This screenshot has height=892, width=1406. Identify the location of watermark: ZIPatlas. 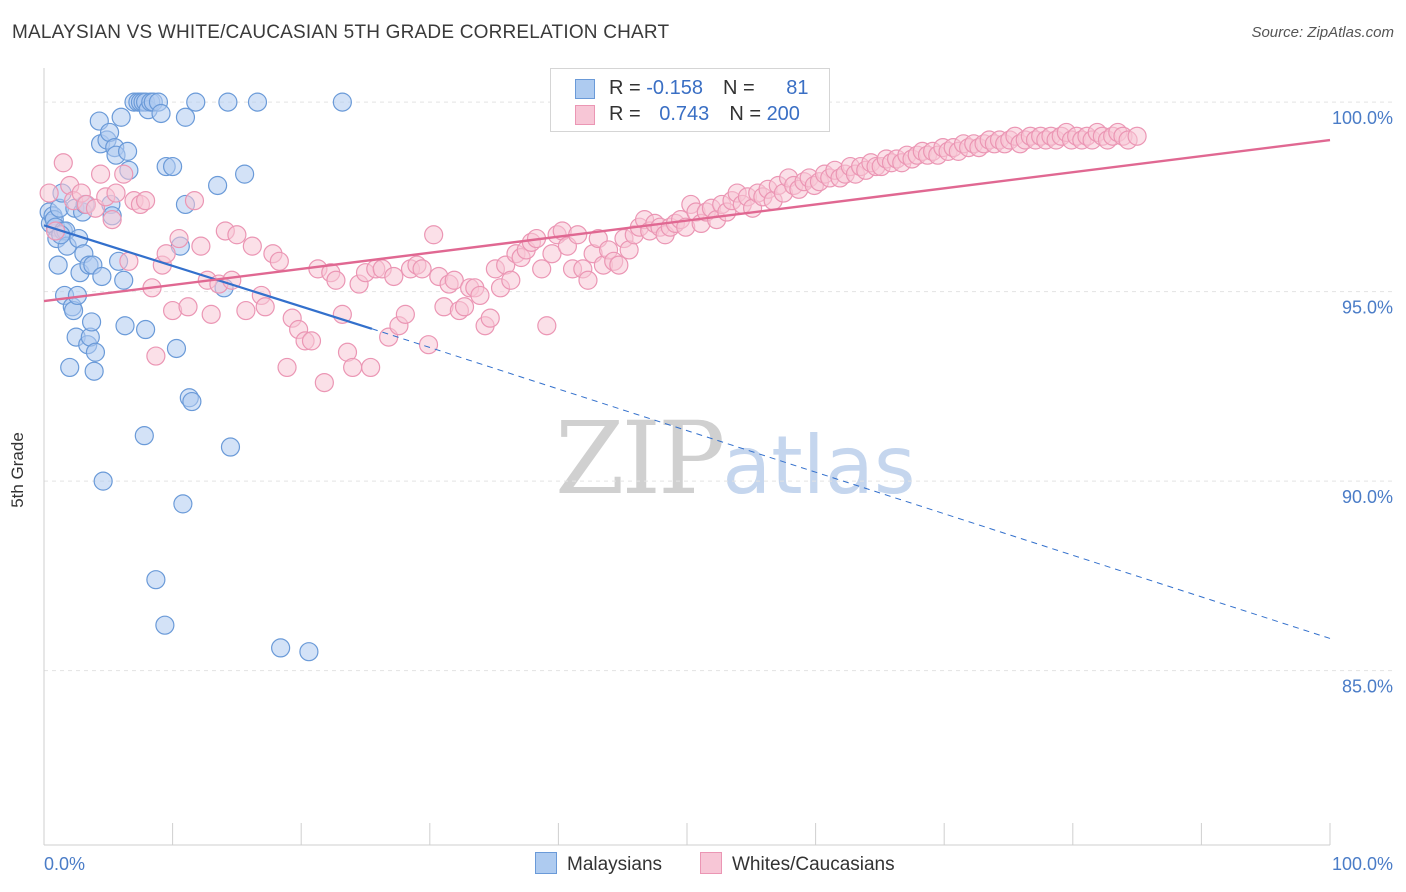
(735, 458).